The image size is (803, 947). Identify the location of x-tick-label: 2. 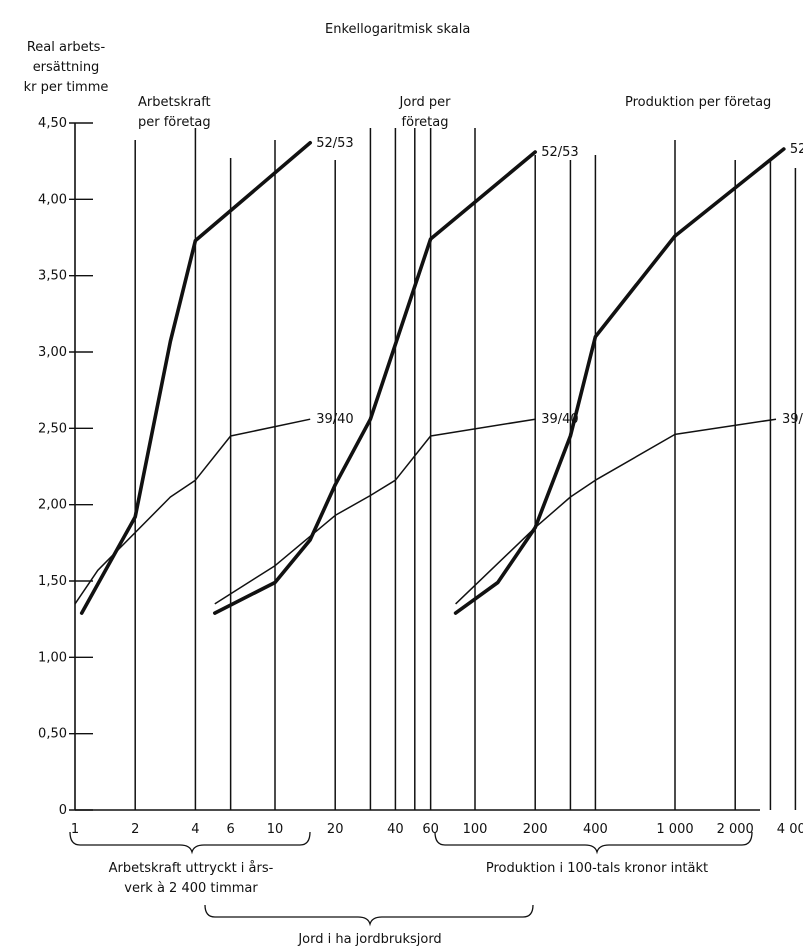
(135, 829).